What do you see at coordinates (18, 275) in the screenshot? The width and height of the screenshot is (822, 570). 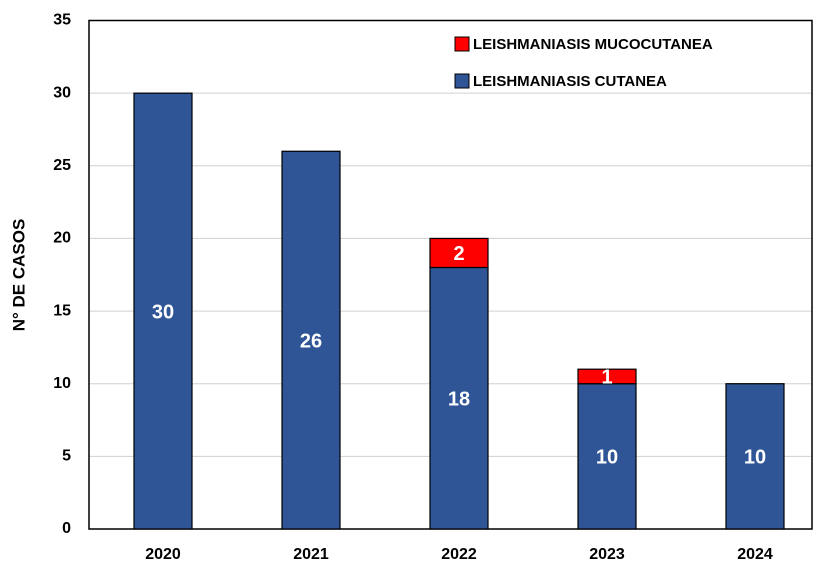 I see `y-axis-title: N° DE CASOS` at bounding box center [18, 275].